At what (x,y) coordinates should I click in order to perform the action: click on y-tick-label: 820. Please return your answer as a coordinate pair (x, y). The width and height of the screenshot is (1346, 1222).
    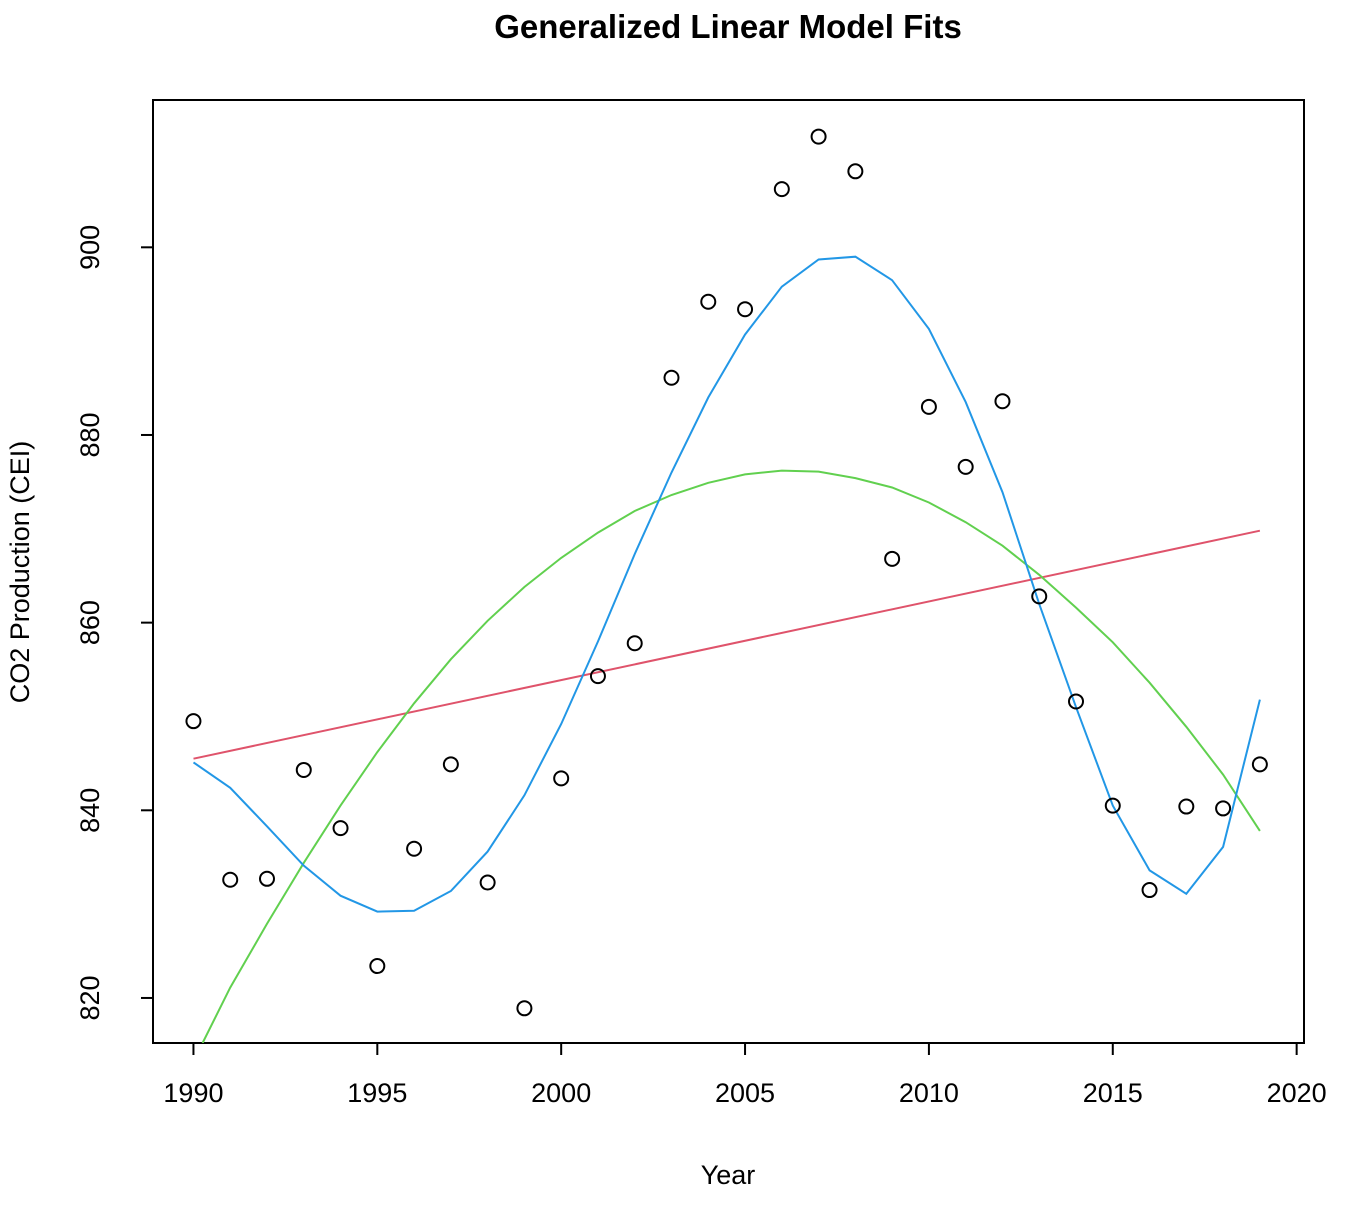
    Looking at the image, I should click on (90, 997).